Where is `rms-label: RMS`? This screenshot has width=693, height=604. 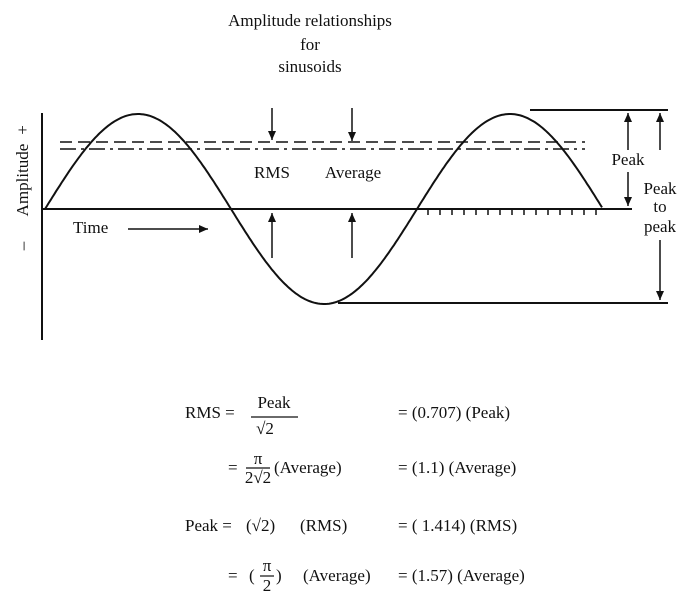
rms-label: RMS is located at coordinates (272, 172).